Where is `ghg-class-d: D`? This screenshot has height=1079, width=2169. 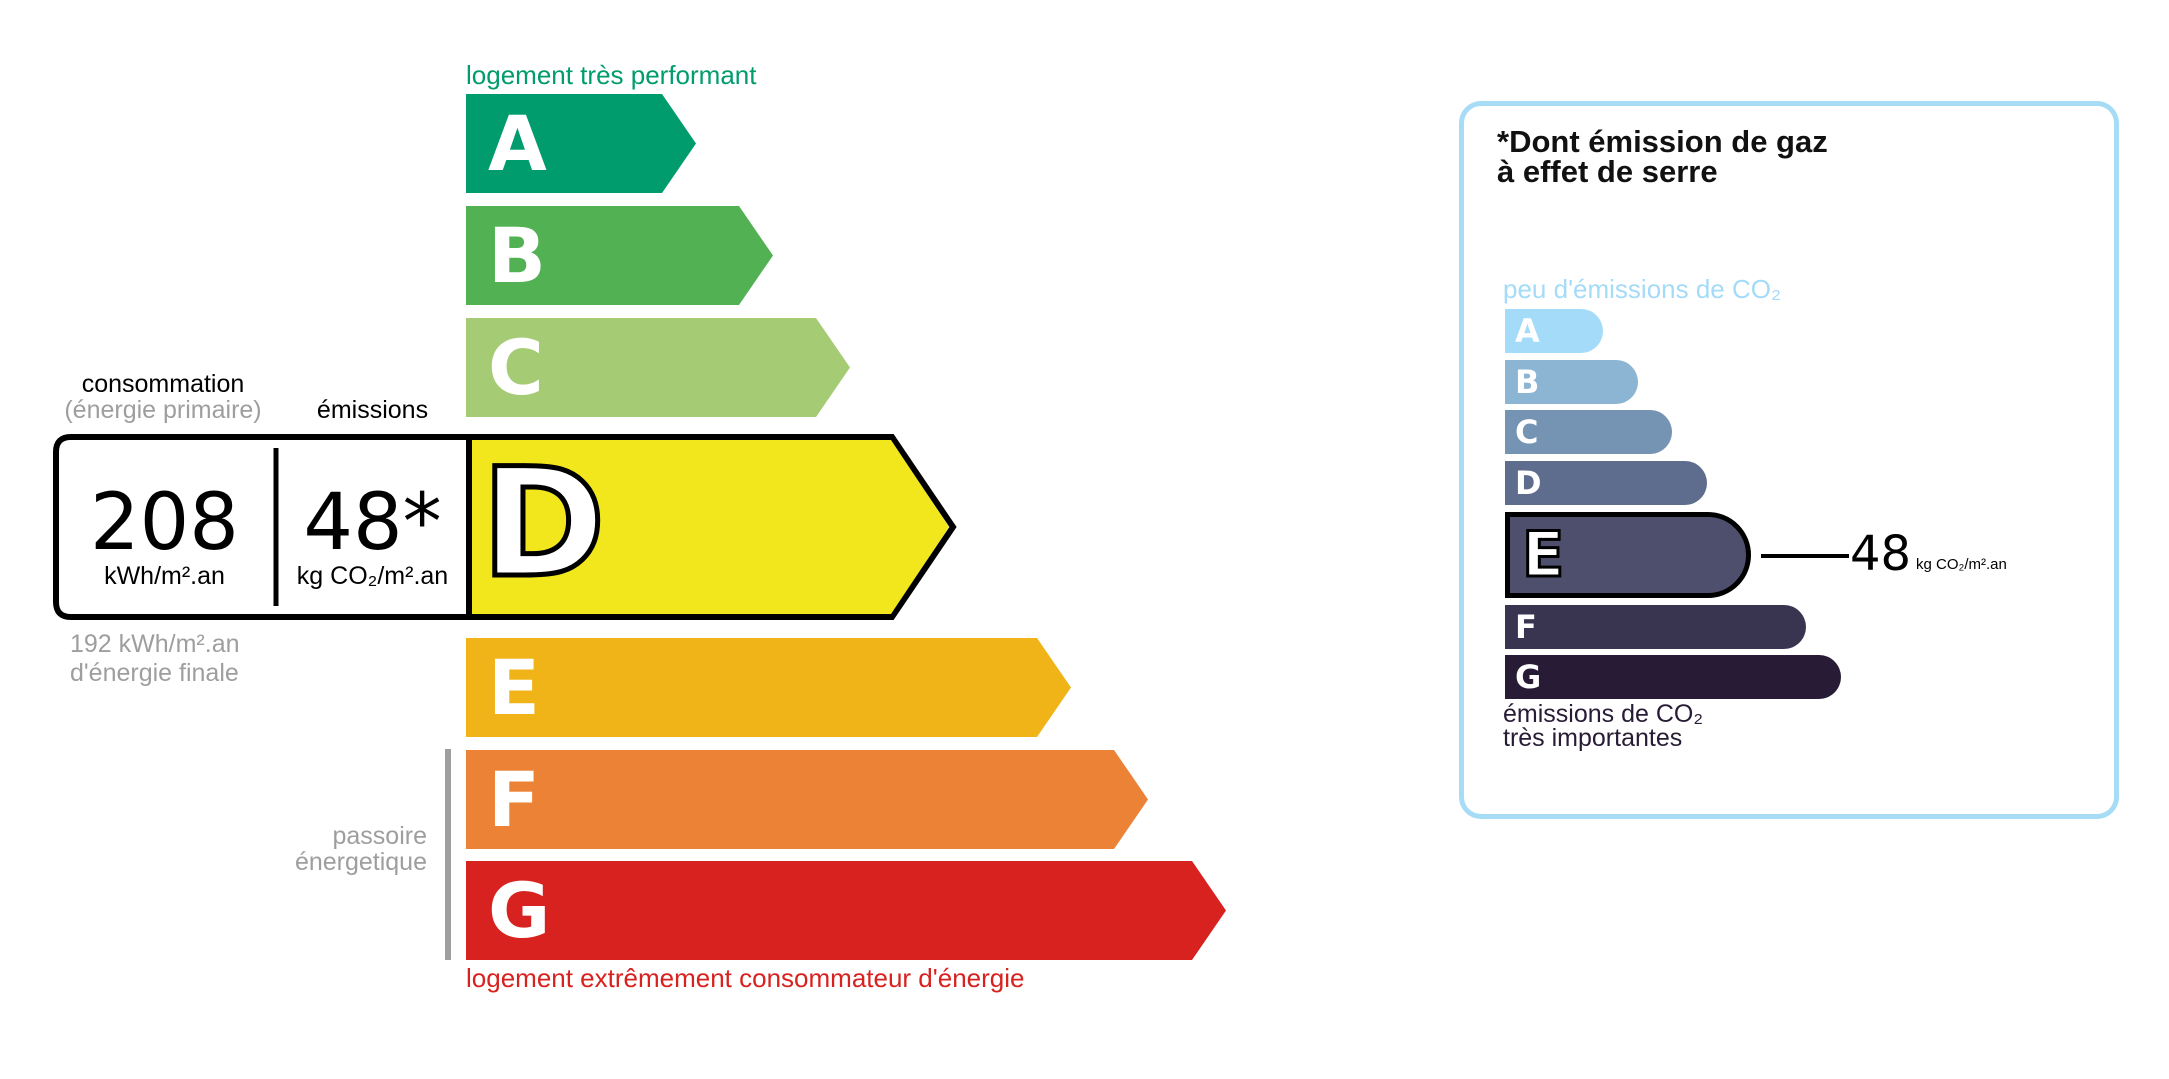
ghg-class-d: D is located at coordinates (1606, 483).